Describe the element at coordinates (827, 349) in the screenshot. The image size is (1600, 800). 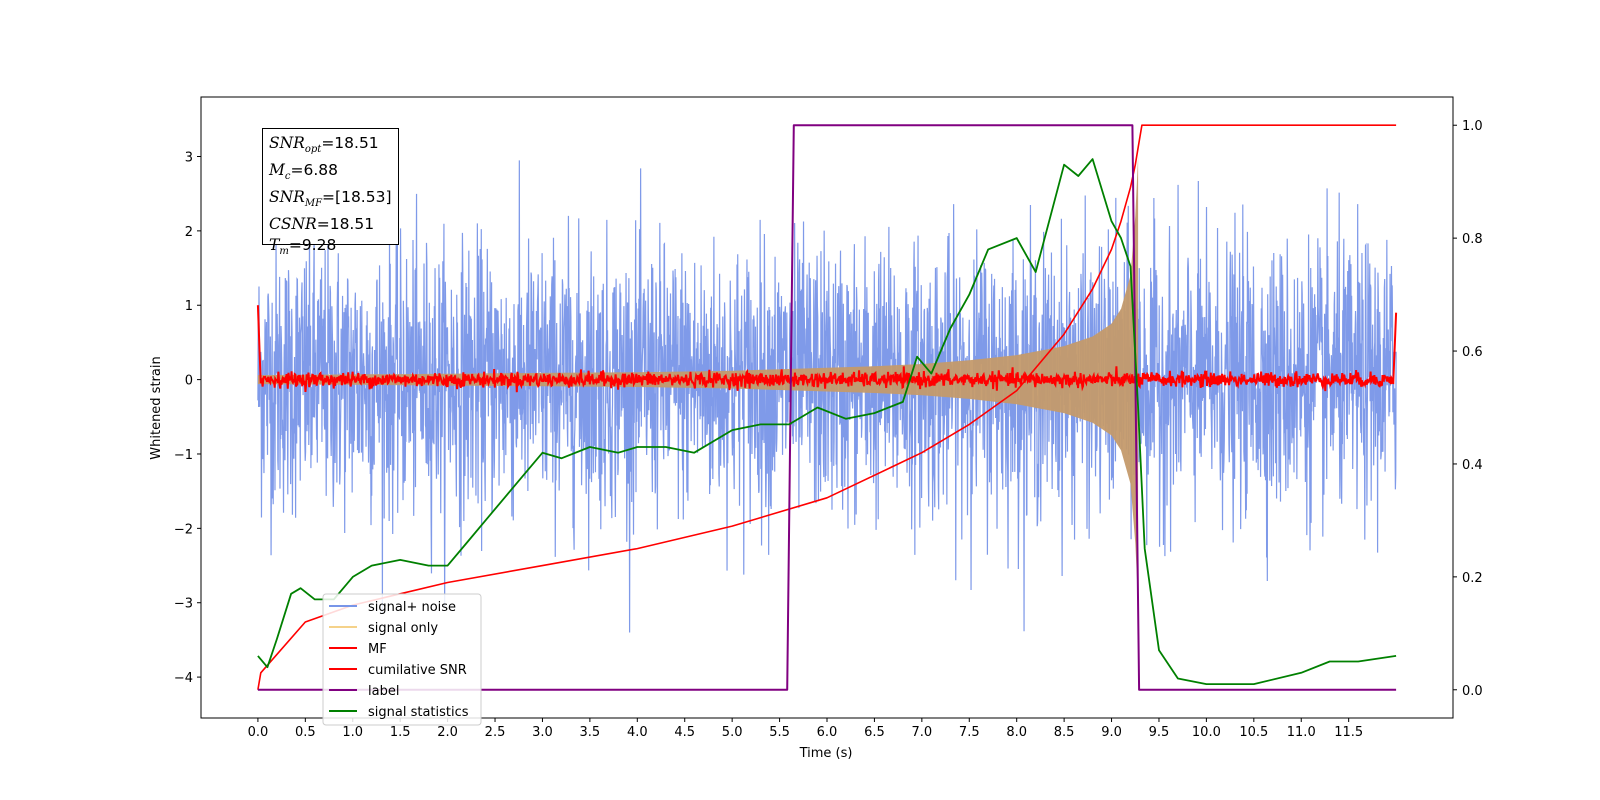
I see `series-mf` at that location.